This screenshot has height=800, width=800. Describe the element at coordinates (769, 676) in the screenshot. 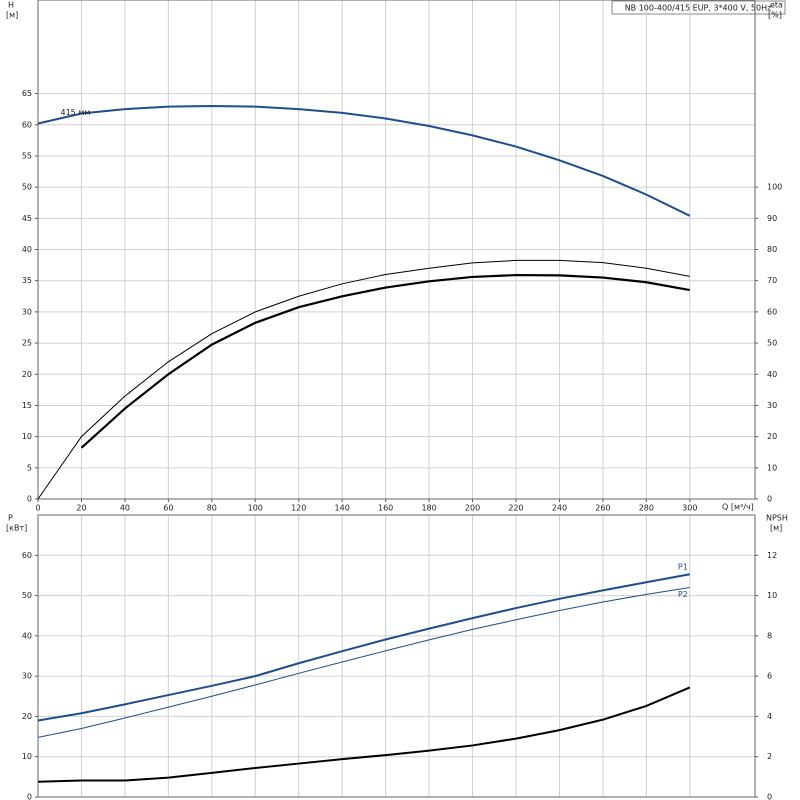

I see `y2-tick-label: 6` at that location.